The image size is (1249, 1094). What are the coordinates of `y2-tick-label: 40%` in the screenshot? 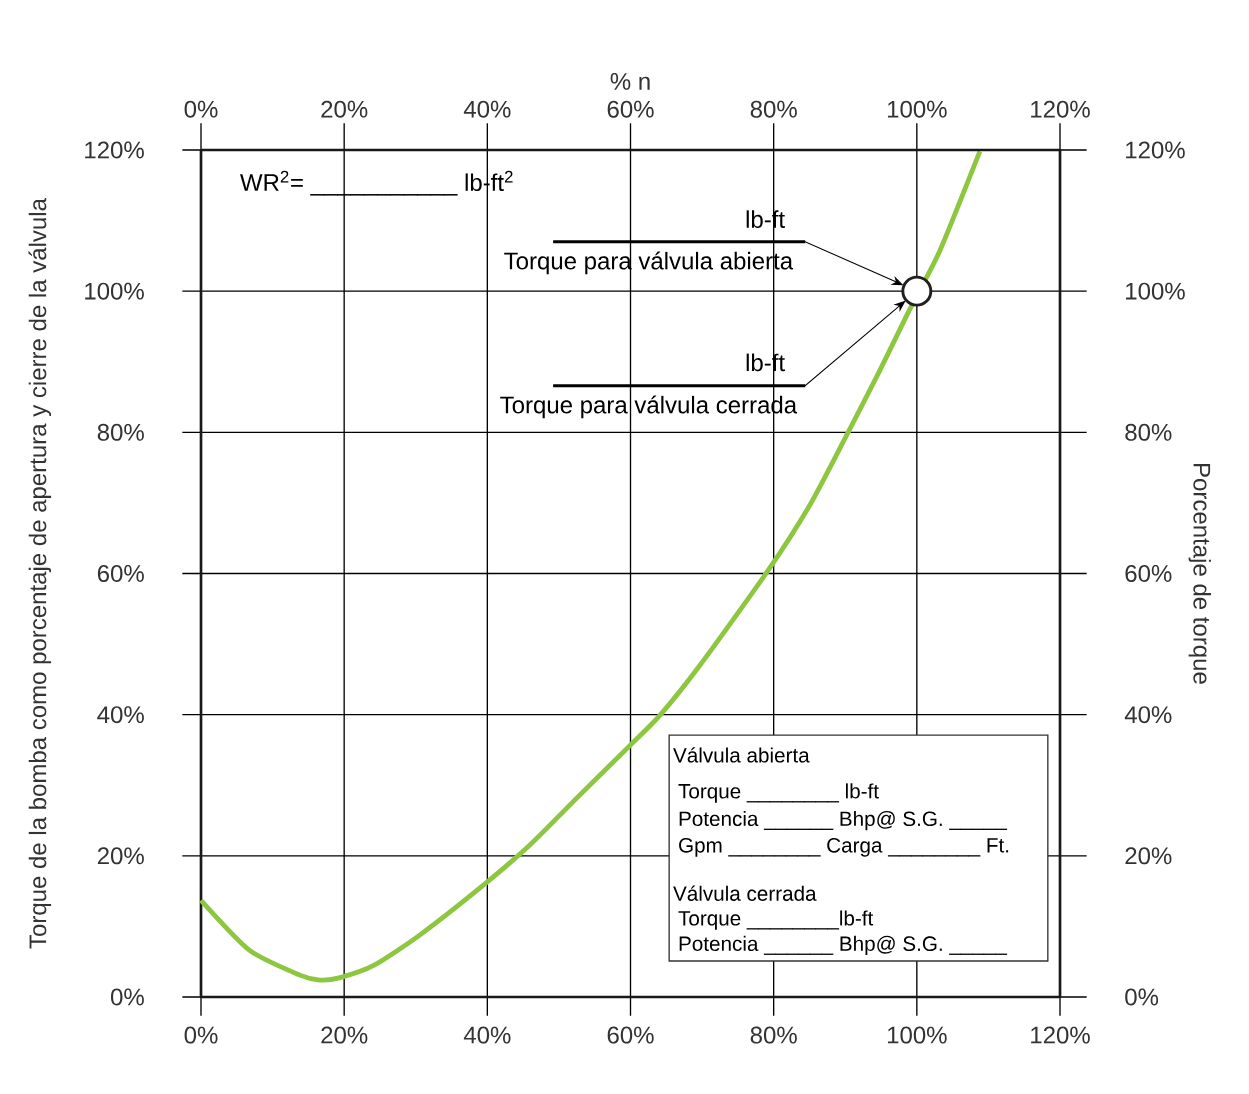 It's located at (1148, 715).